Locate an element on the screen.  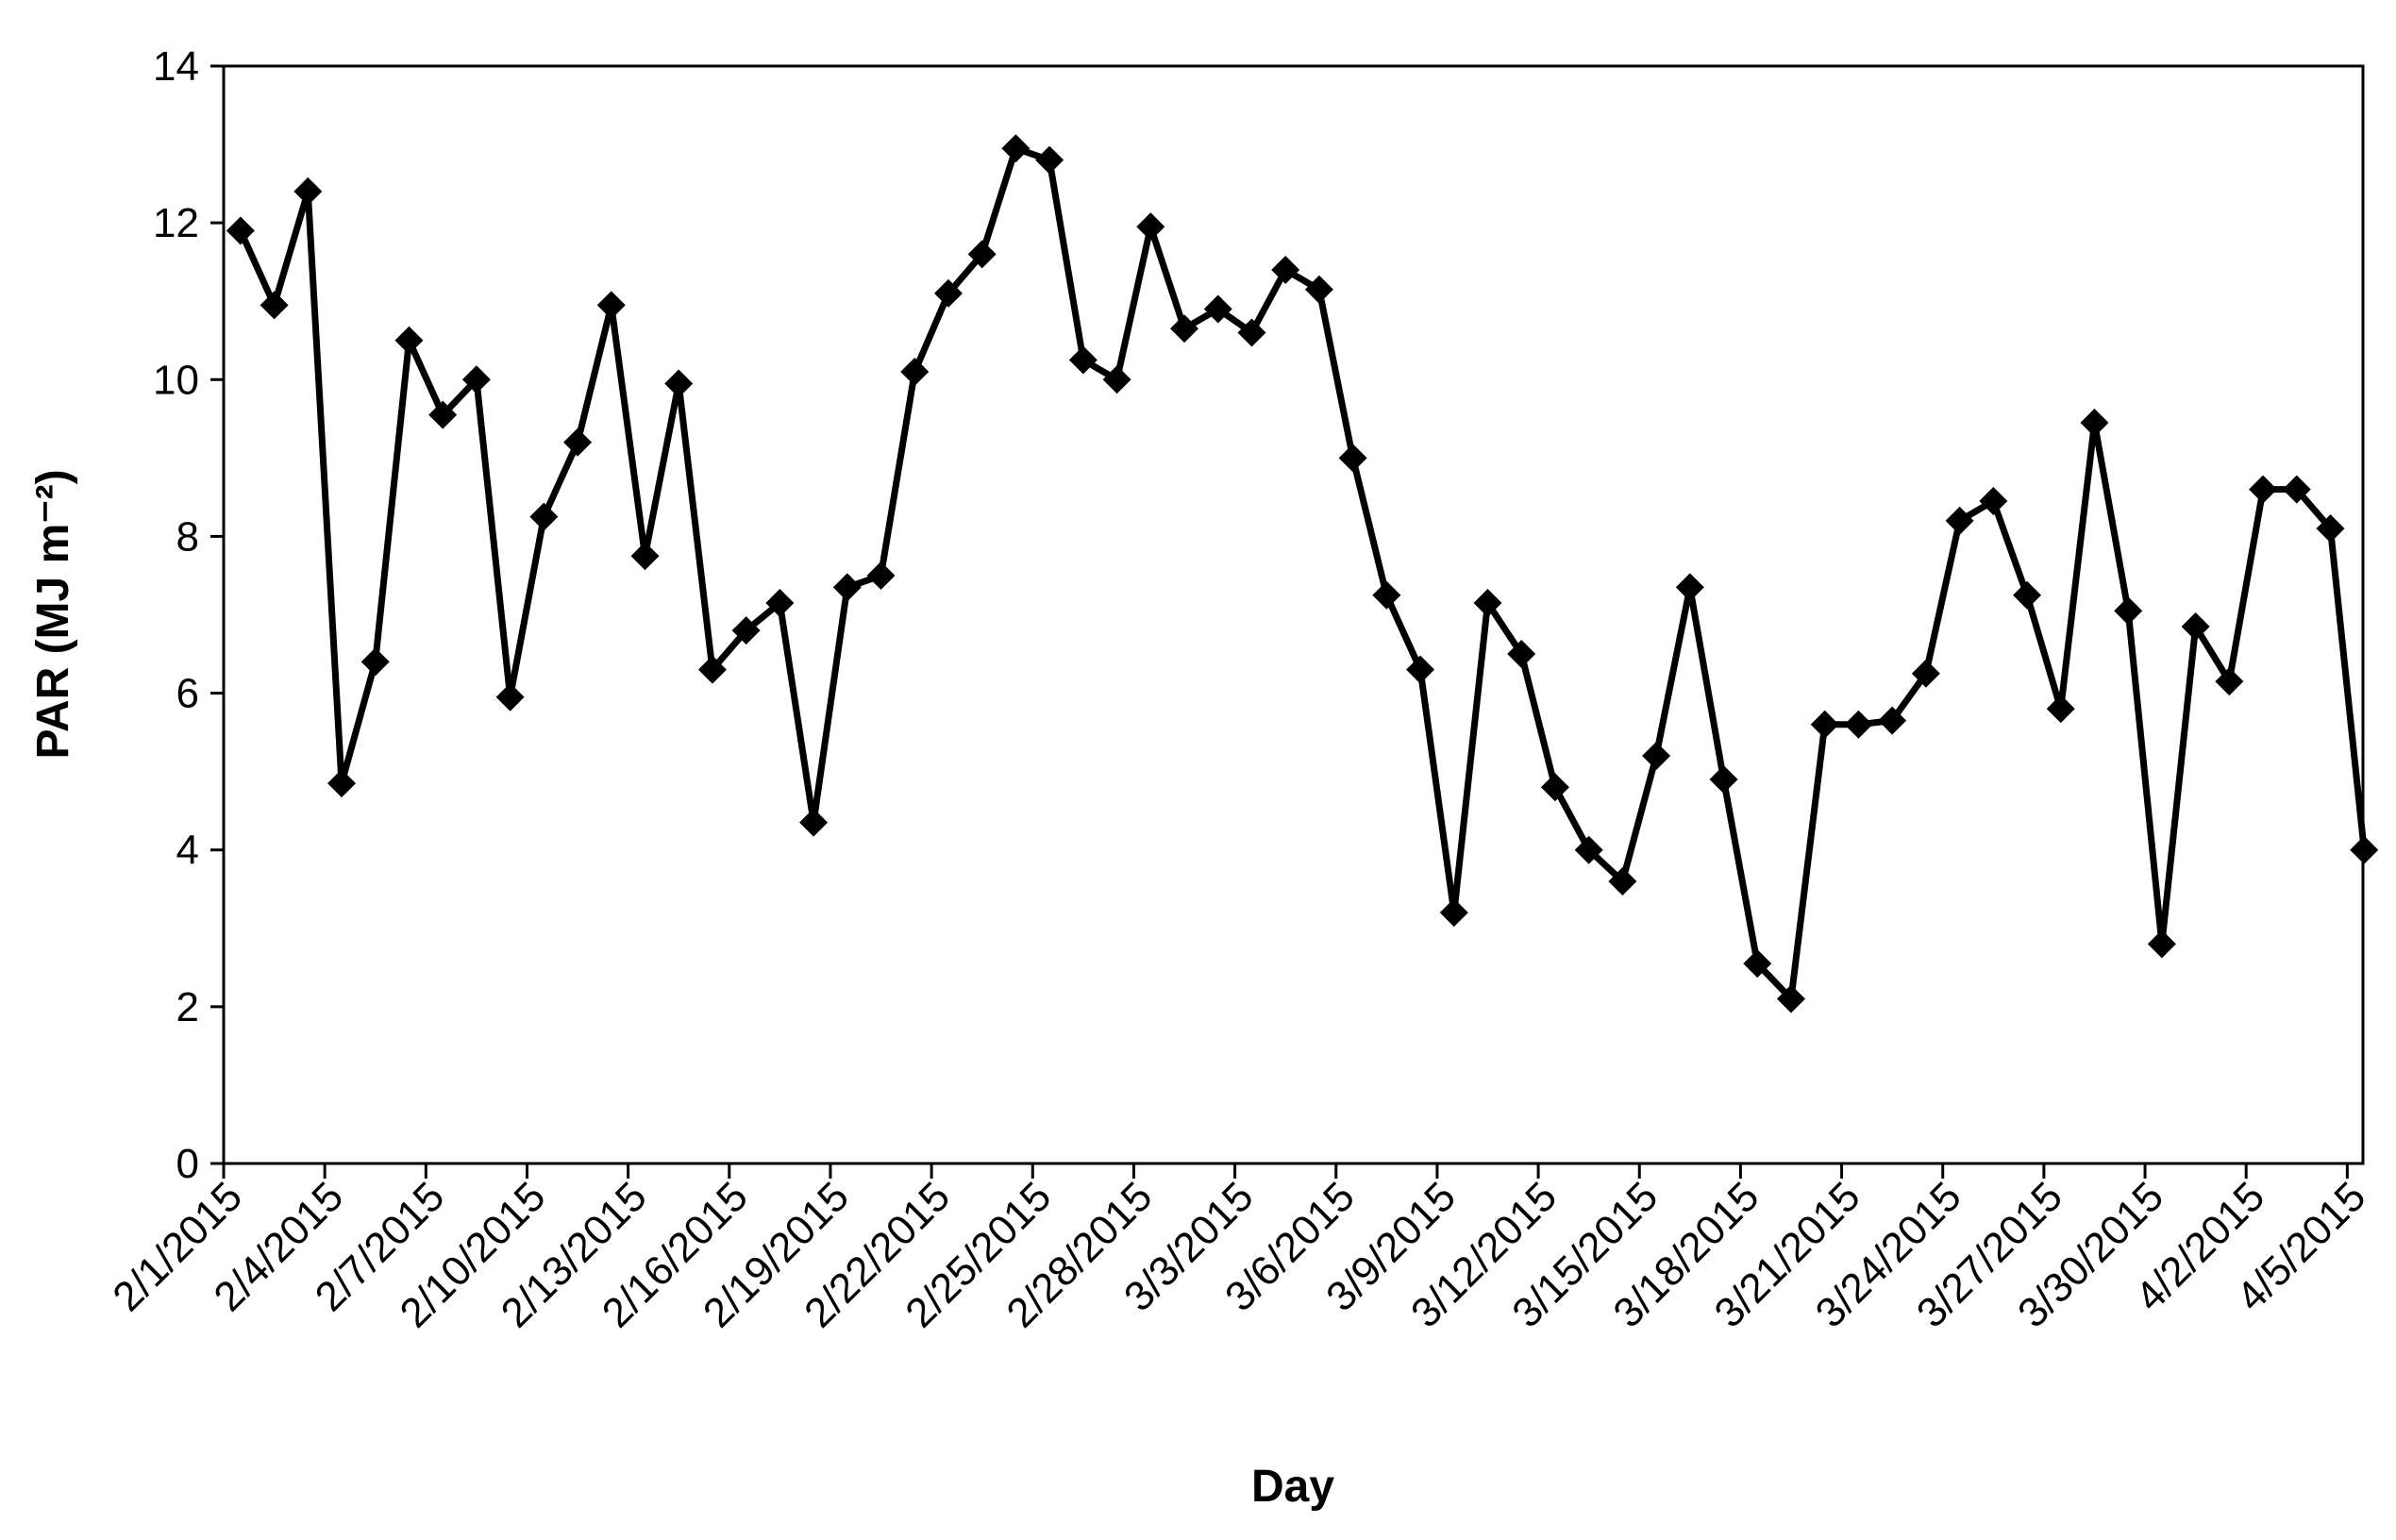
y-axis: 0 2 4 6 8 10 12 14 is located at coordinates (188, 615).